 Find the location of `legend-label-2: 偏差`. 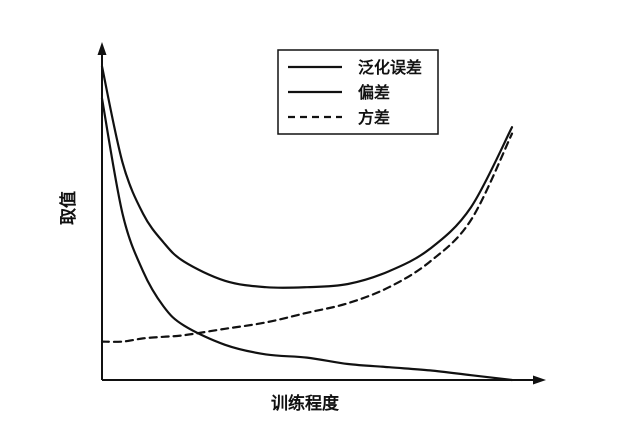

legend-label-2: 偏差 is located at coordinates (374, 92).